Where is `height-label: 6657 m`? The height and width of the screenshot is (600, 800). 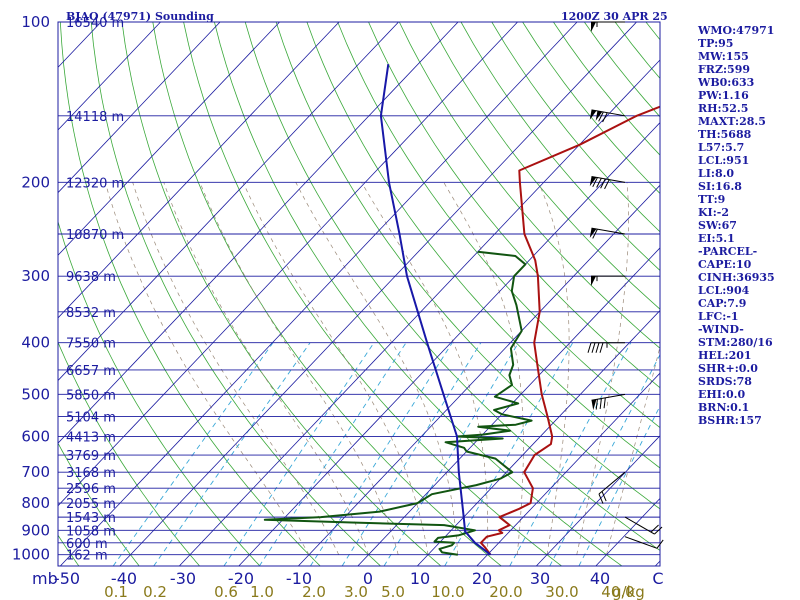 height-label: 6657 m is located at coordinates (91, 371).